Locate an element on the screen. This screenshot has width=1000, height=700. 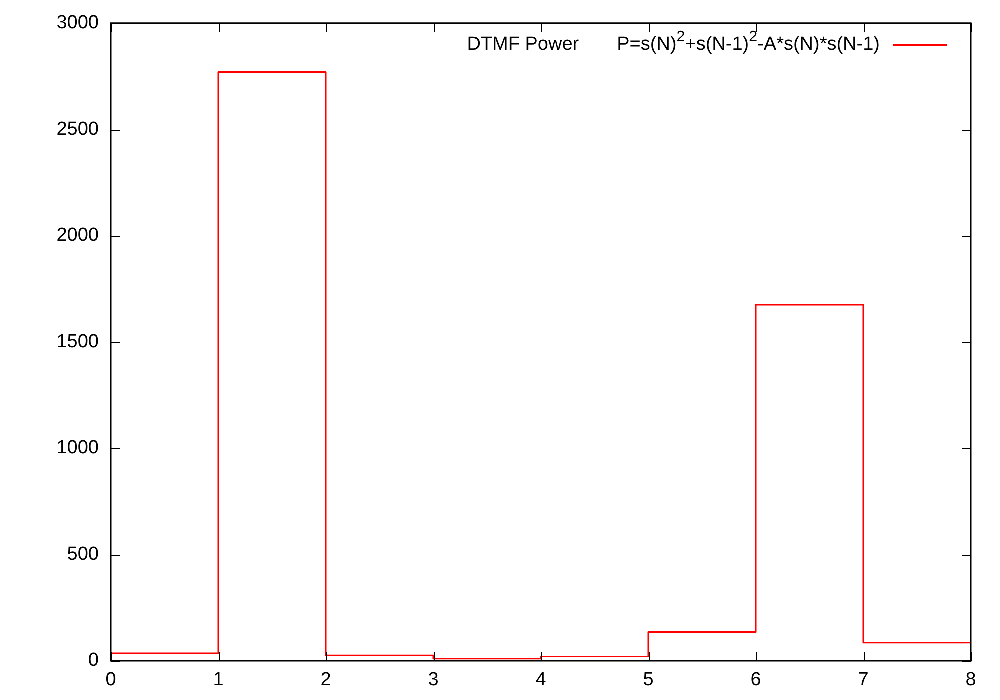
x-tick-label: 3 is located at coordinates (433, 680).